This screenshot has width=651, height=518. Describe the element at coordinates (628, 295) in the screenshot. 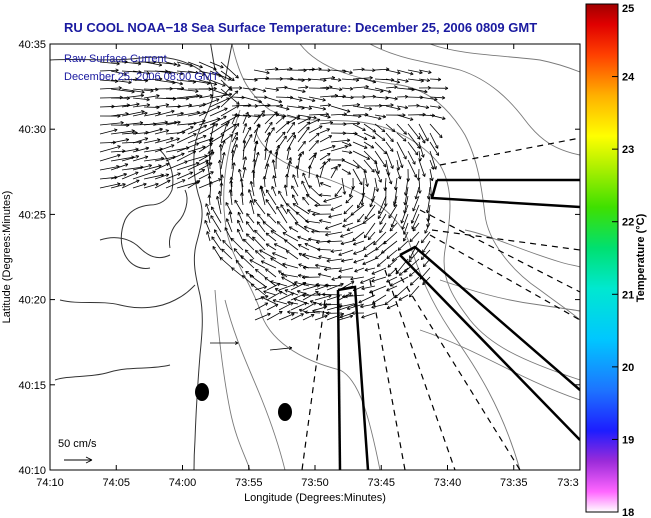

I see `colorbar-tick-label: 21` at that location.